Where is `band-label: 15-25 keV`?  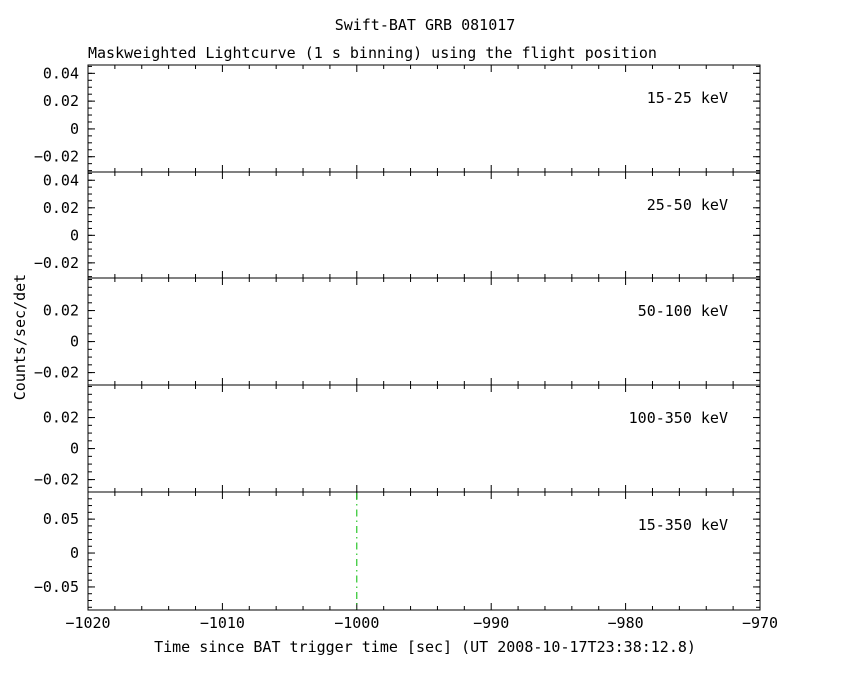
band-label: 15-25 keV is located at coordinates (687, 98).